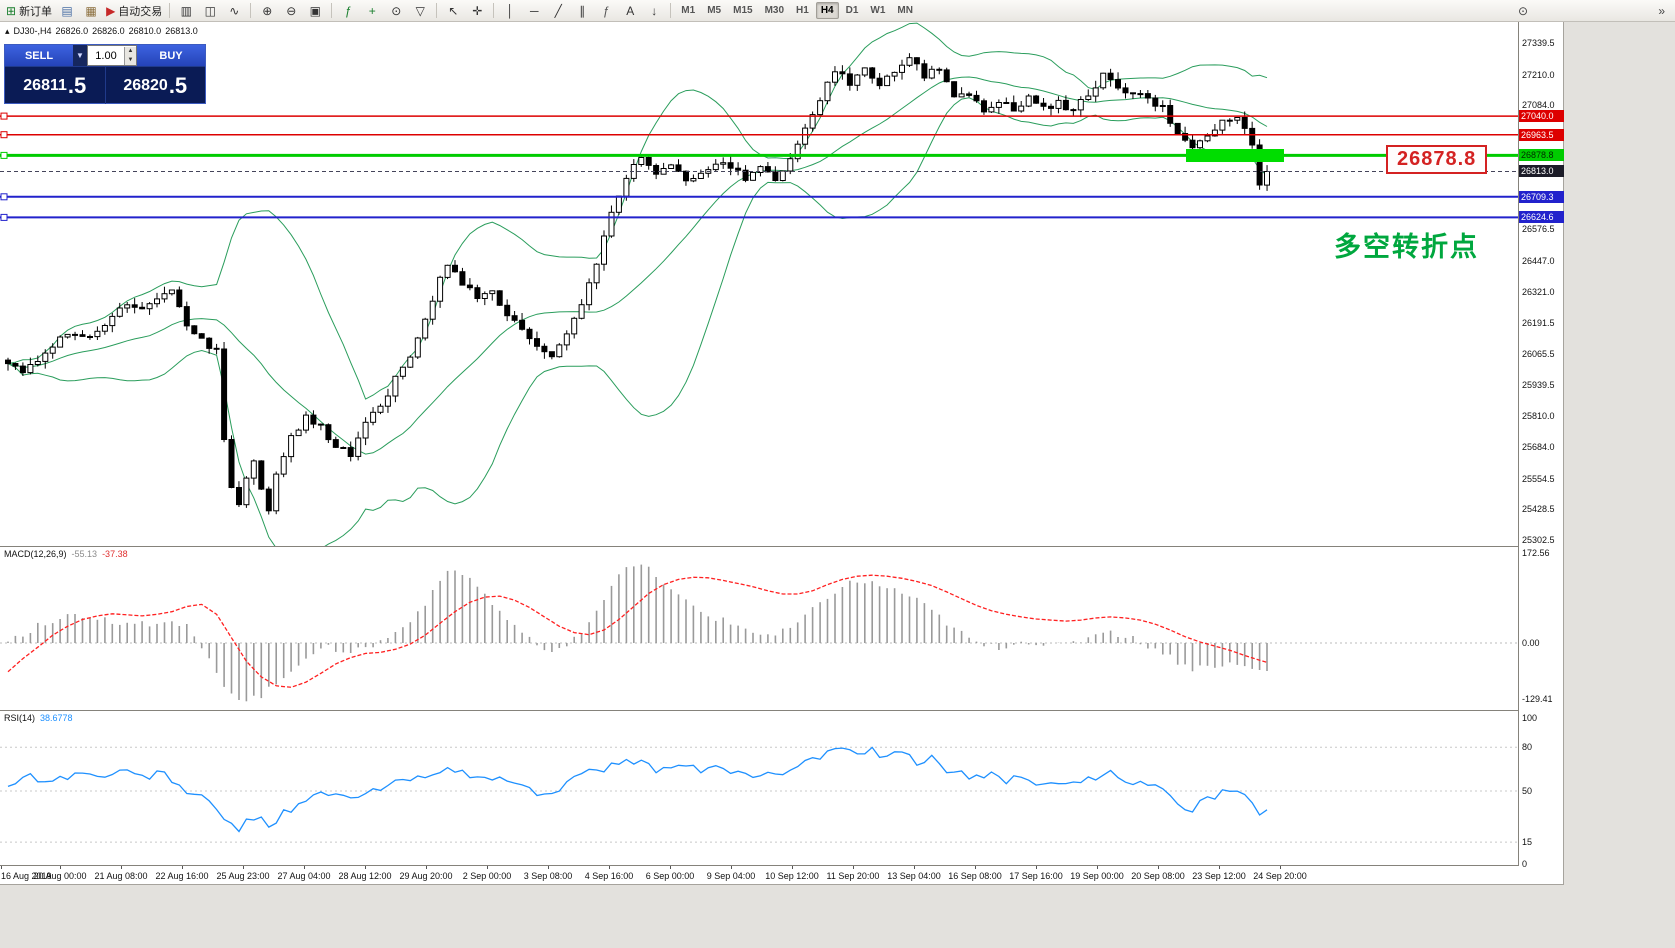 The width and height of the screenshot is (1675, 948). I want to click on periods-button: ⊙, so click(396, 11).